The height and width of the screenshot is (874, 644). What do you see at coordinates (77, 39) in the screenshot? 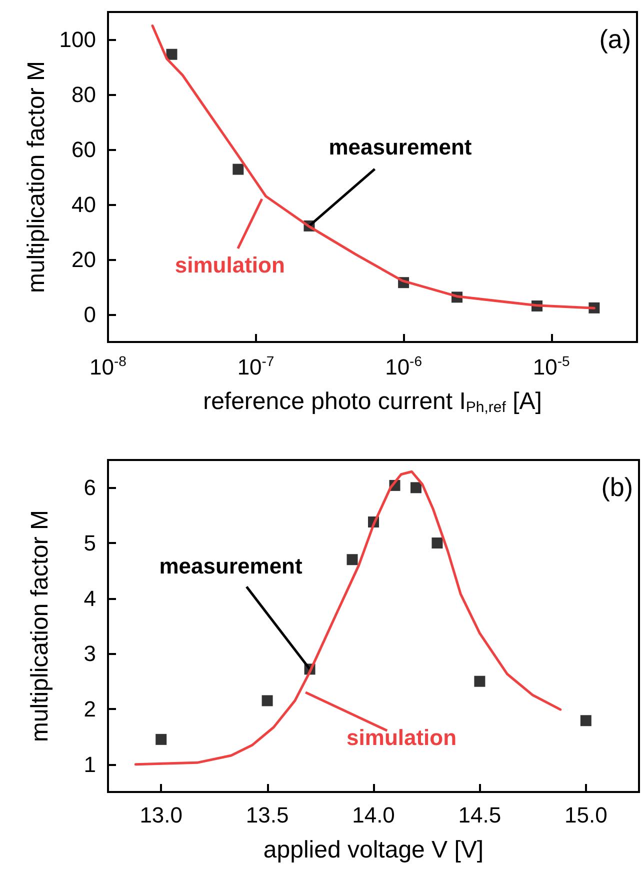
I see `y-tick-label: 100` at bounding box center [77, 39].